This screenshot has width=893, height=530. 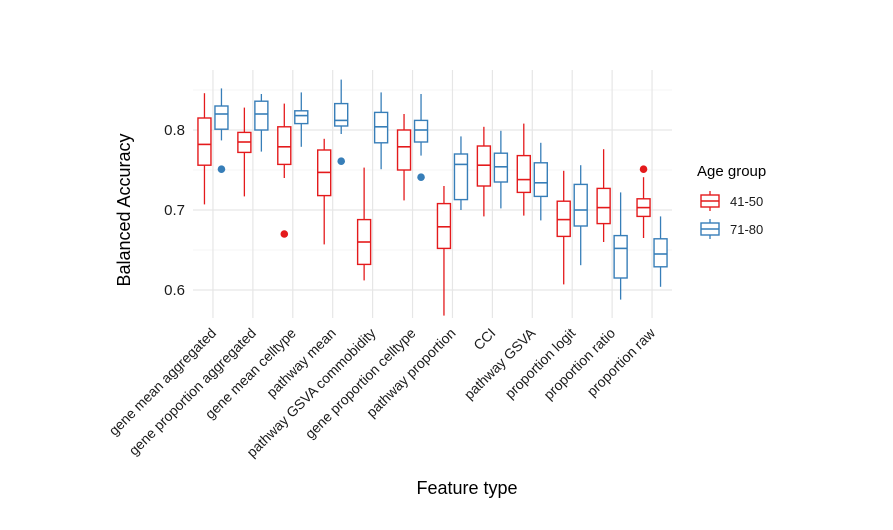 I want to click on legend-entry: 71-80, so click(x=731, y=229).